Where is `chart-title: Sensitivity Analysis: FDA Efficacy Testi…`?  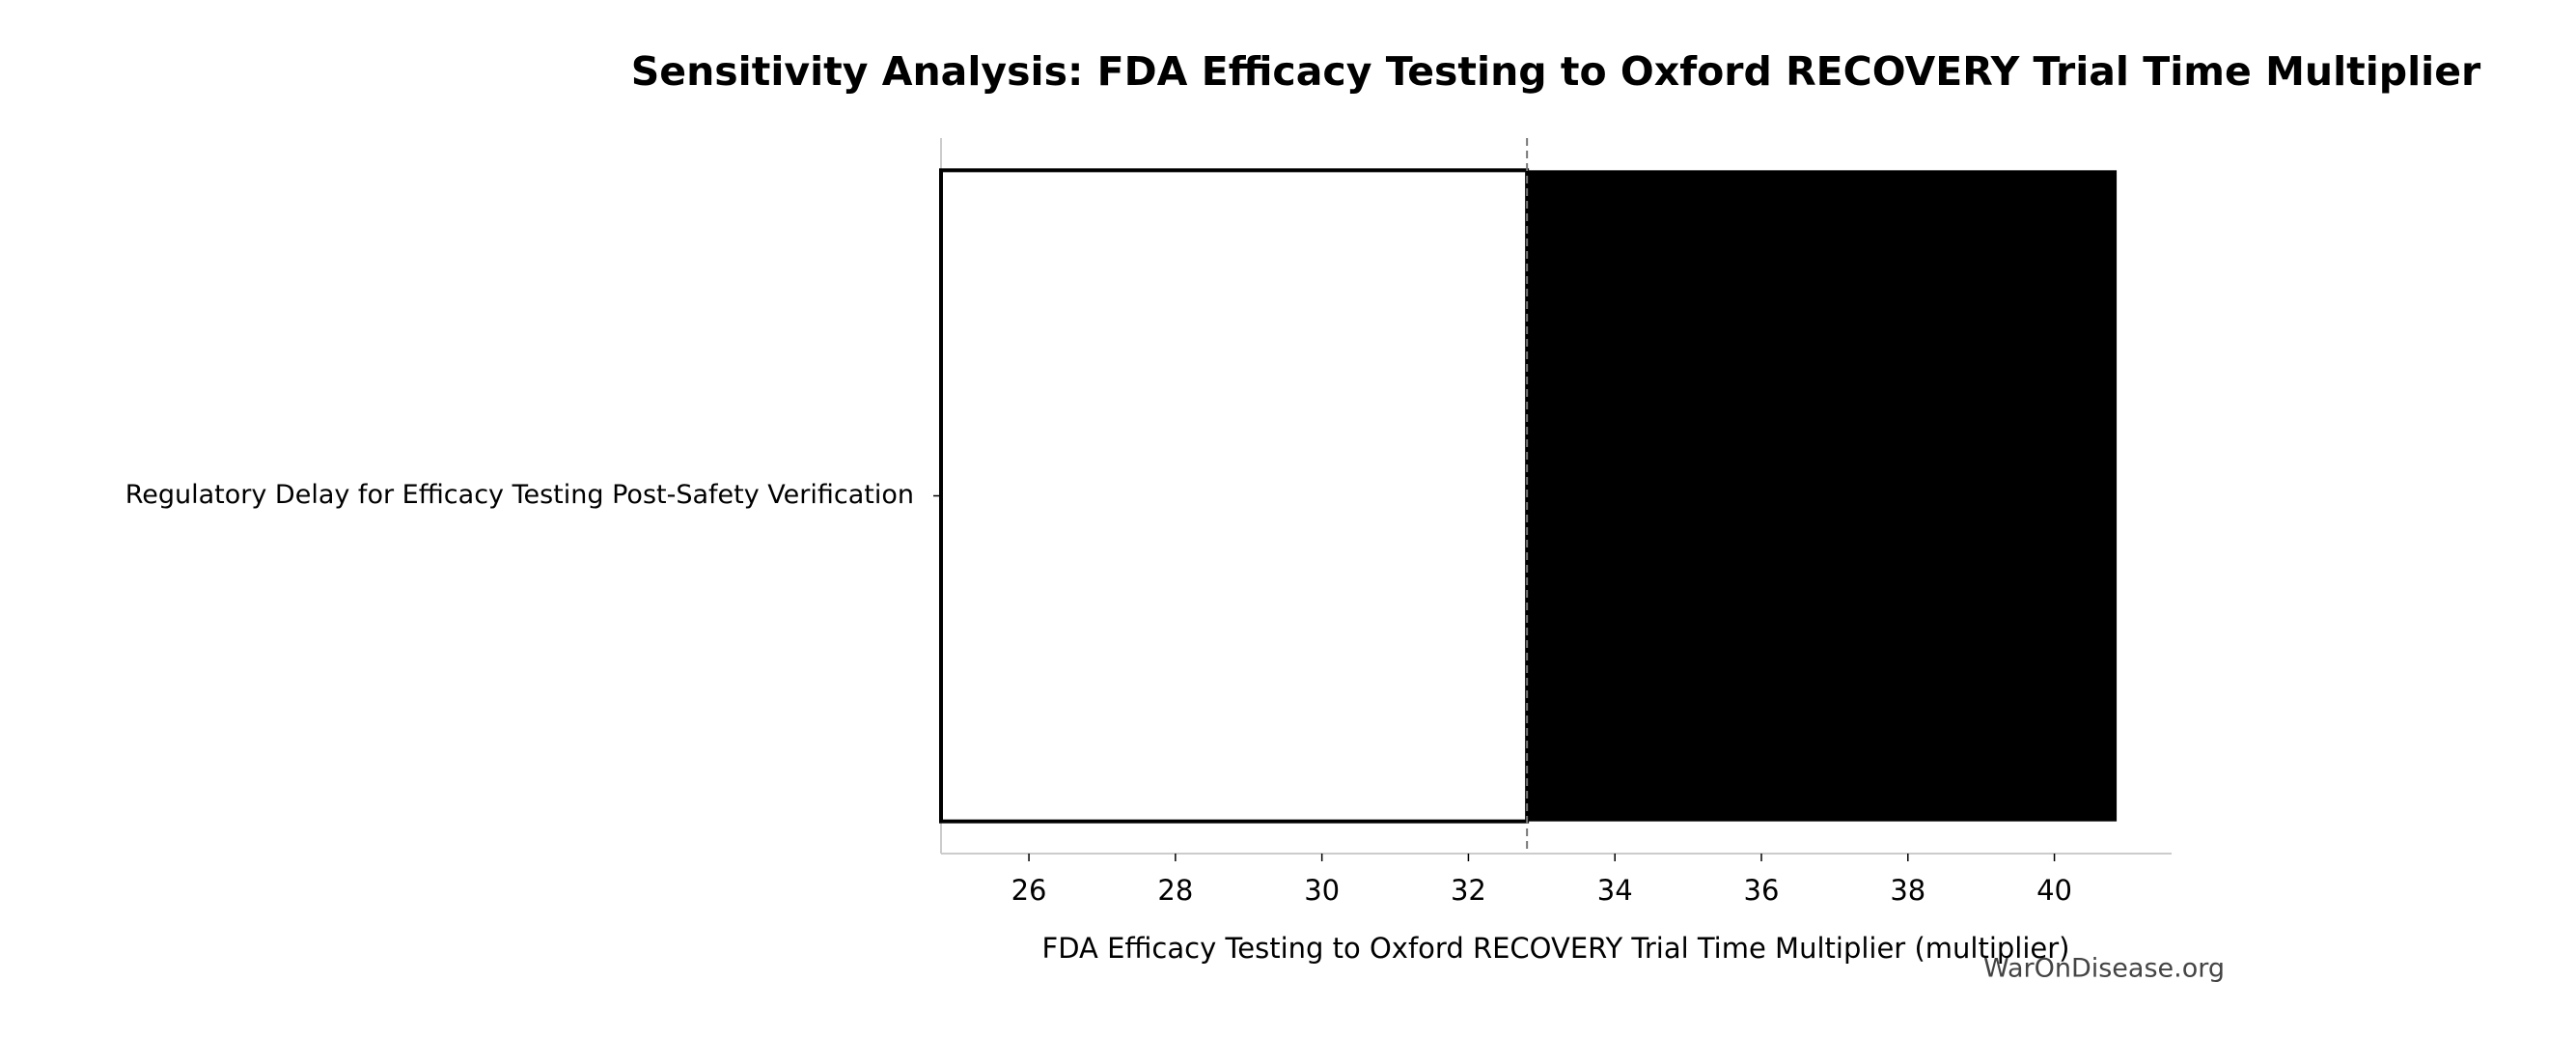
chart-title: Sensitivity Analysis: FDA Efficacy Testi… is located at coordinates (1556, 71).